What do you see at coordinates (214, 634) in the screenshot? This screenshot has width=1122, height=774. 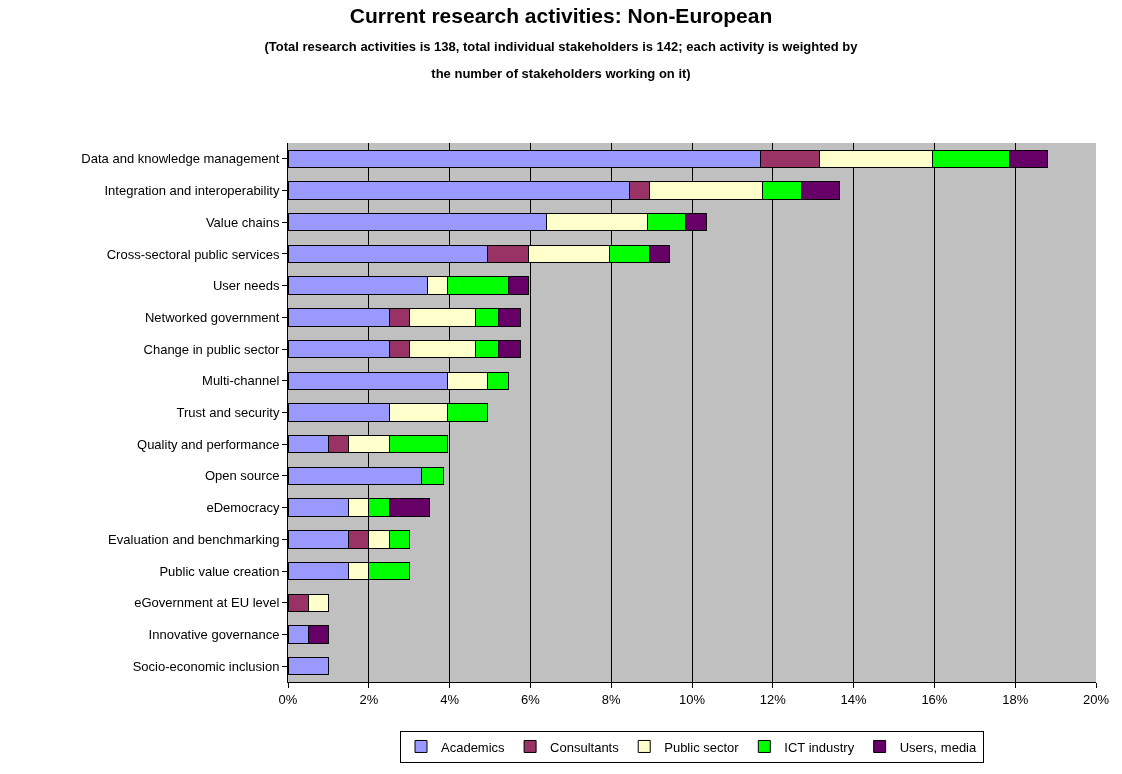 I see `y-tick-label: Innovative governance` at bounding box center [214, 634].